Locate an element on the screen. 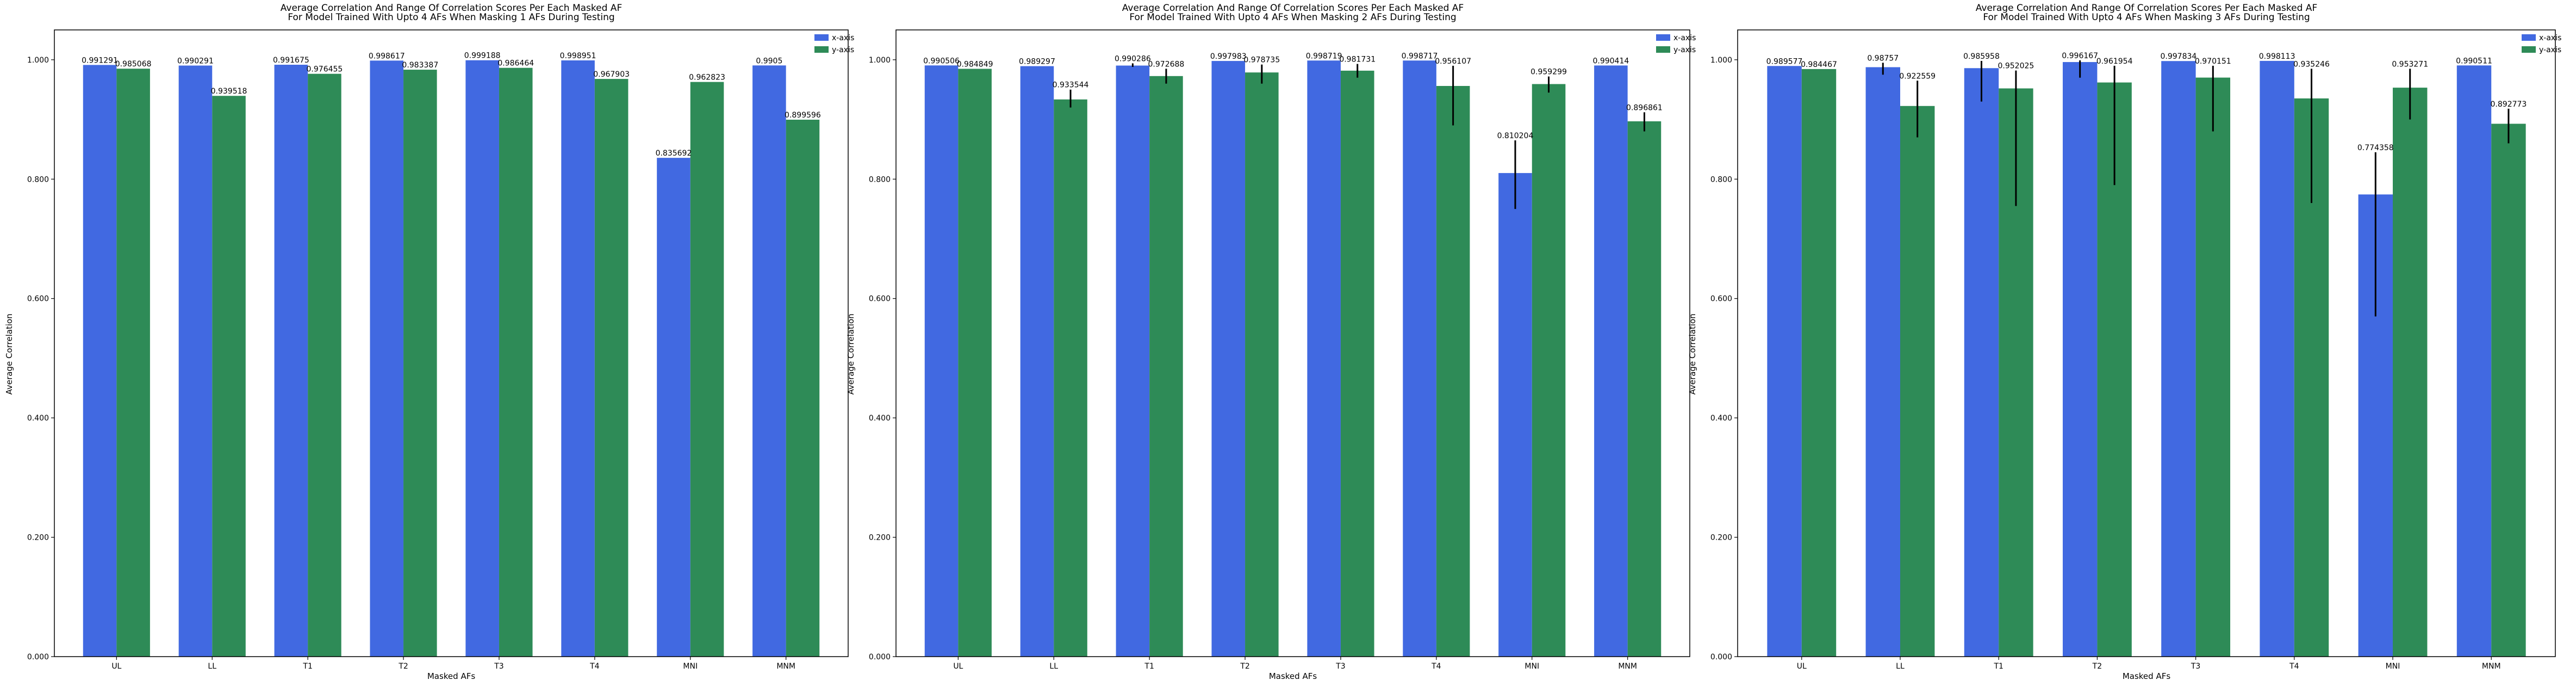  bar-x-axis-mnm is located at coordinates (769, 361).